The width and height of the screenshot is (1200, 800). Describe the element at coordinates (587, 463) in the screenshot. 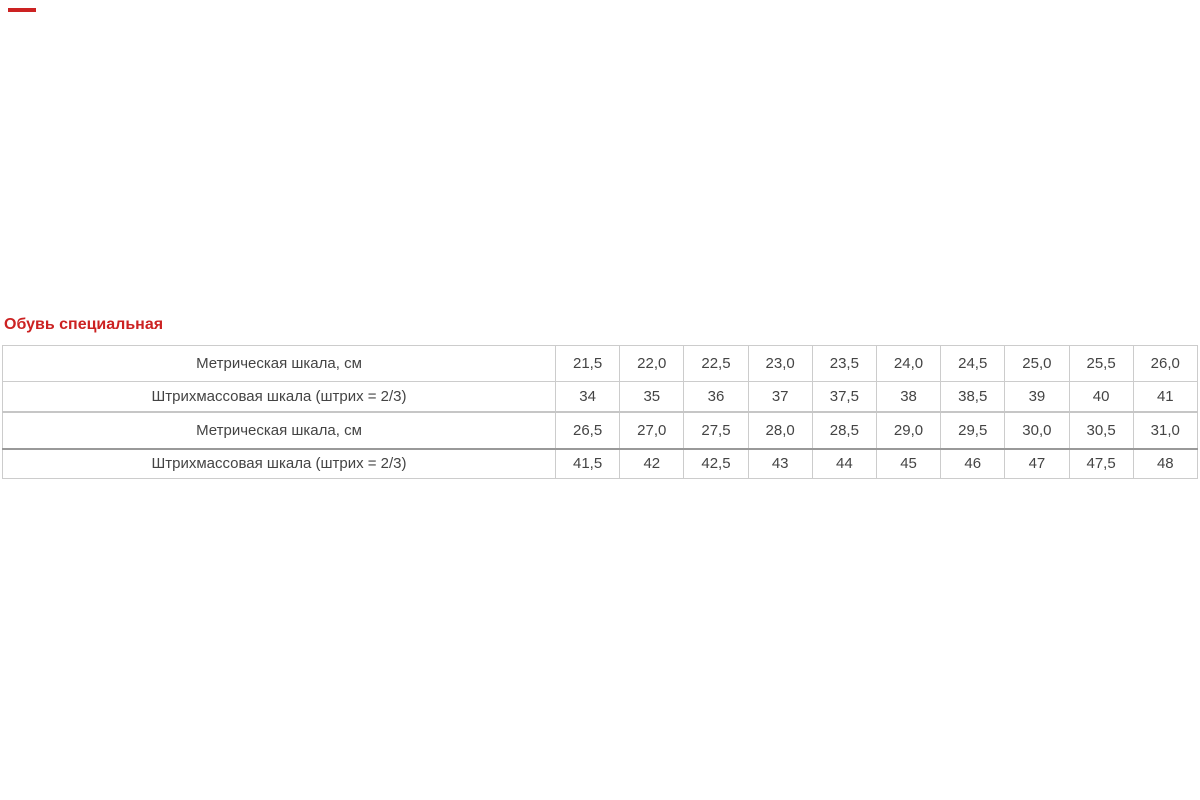

I see `table-cell: 41,5` at that location.